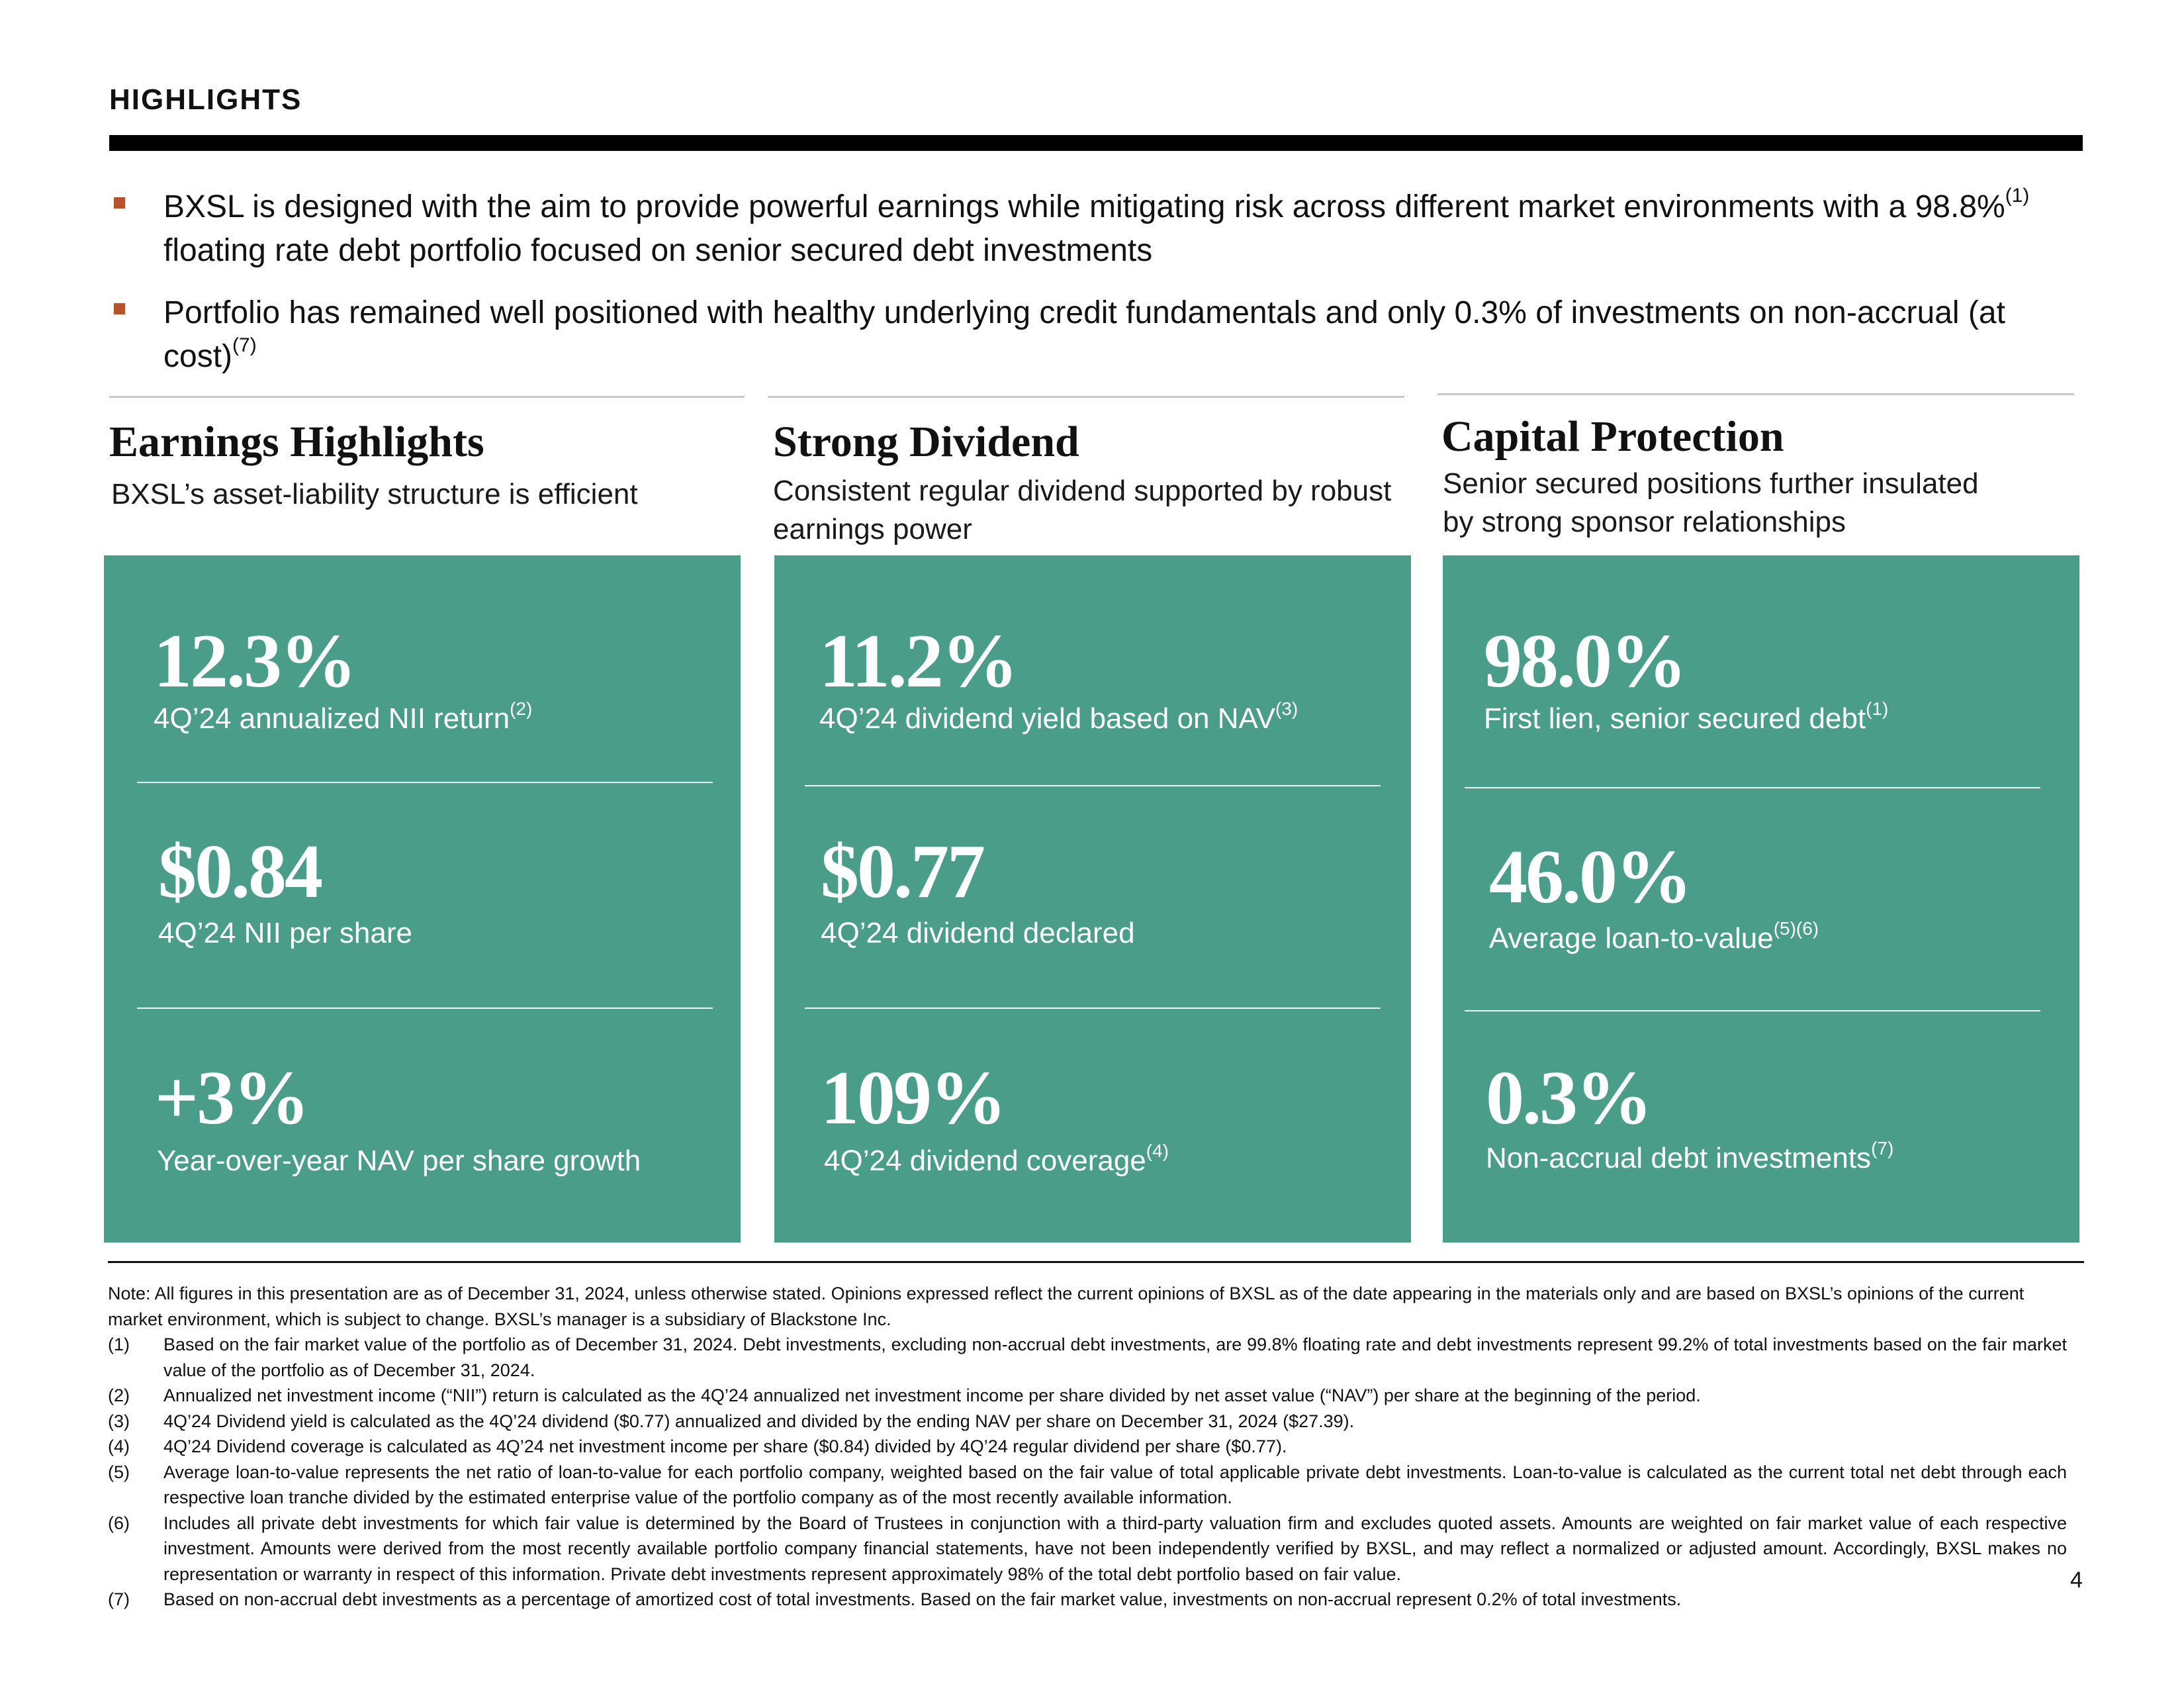 The width and height of the screenshot is (2184, 1688). Describe the element at coordinates (2076, 1580) in the screenshot. I see `page-number: 4` at that location.